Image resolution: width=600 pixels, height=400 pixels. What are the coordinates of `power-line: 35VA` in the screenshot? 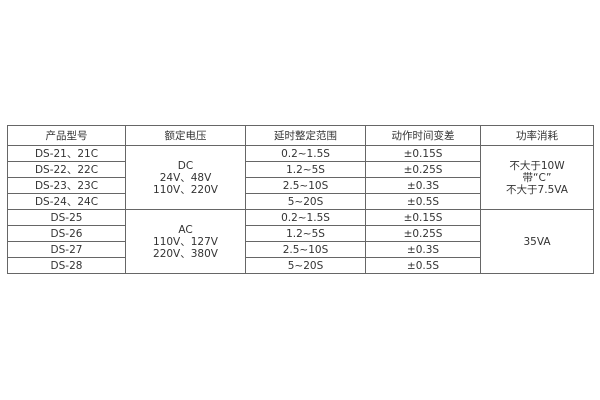 It's located at (537, 241).